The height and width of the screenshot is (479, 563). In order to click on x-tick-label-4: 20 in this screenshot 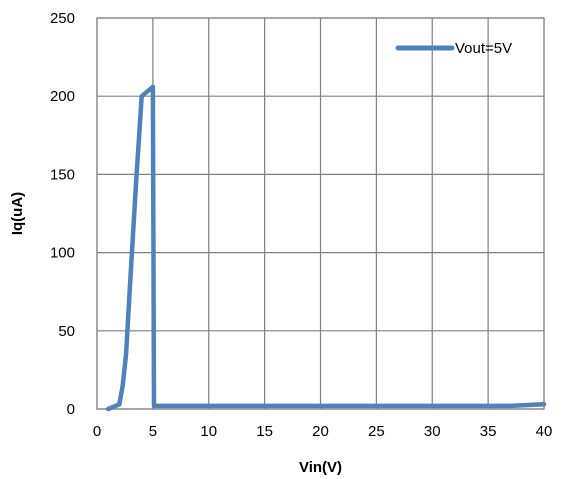, I will do `click(320, 431)`.